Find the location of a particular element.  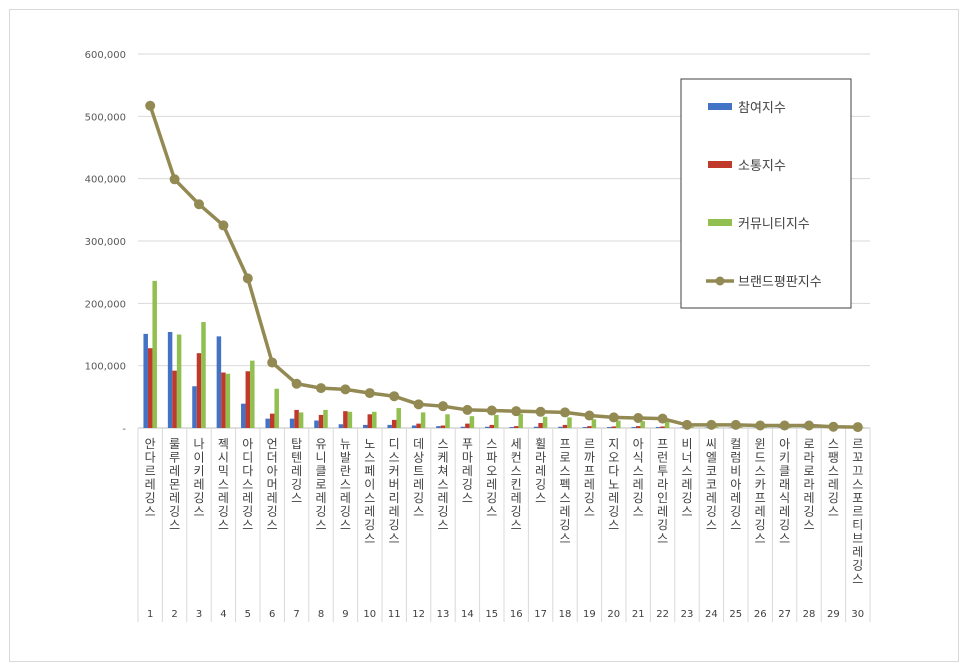

rank-label-30: 30 is located at coordinates (857, 614).